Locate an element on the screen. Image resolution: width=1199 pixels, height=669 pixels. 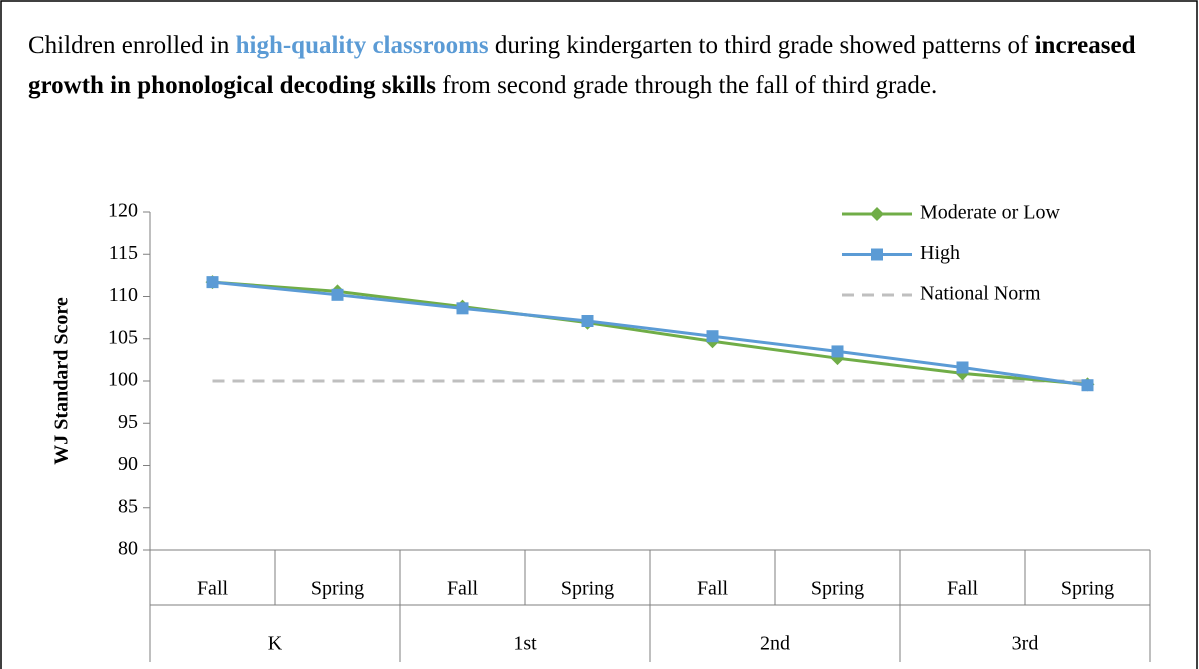
y-tick-label: 100 is located at coordinates (123, 380).